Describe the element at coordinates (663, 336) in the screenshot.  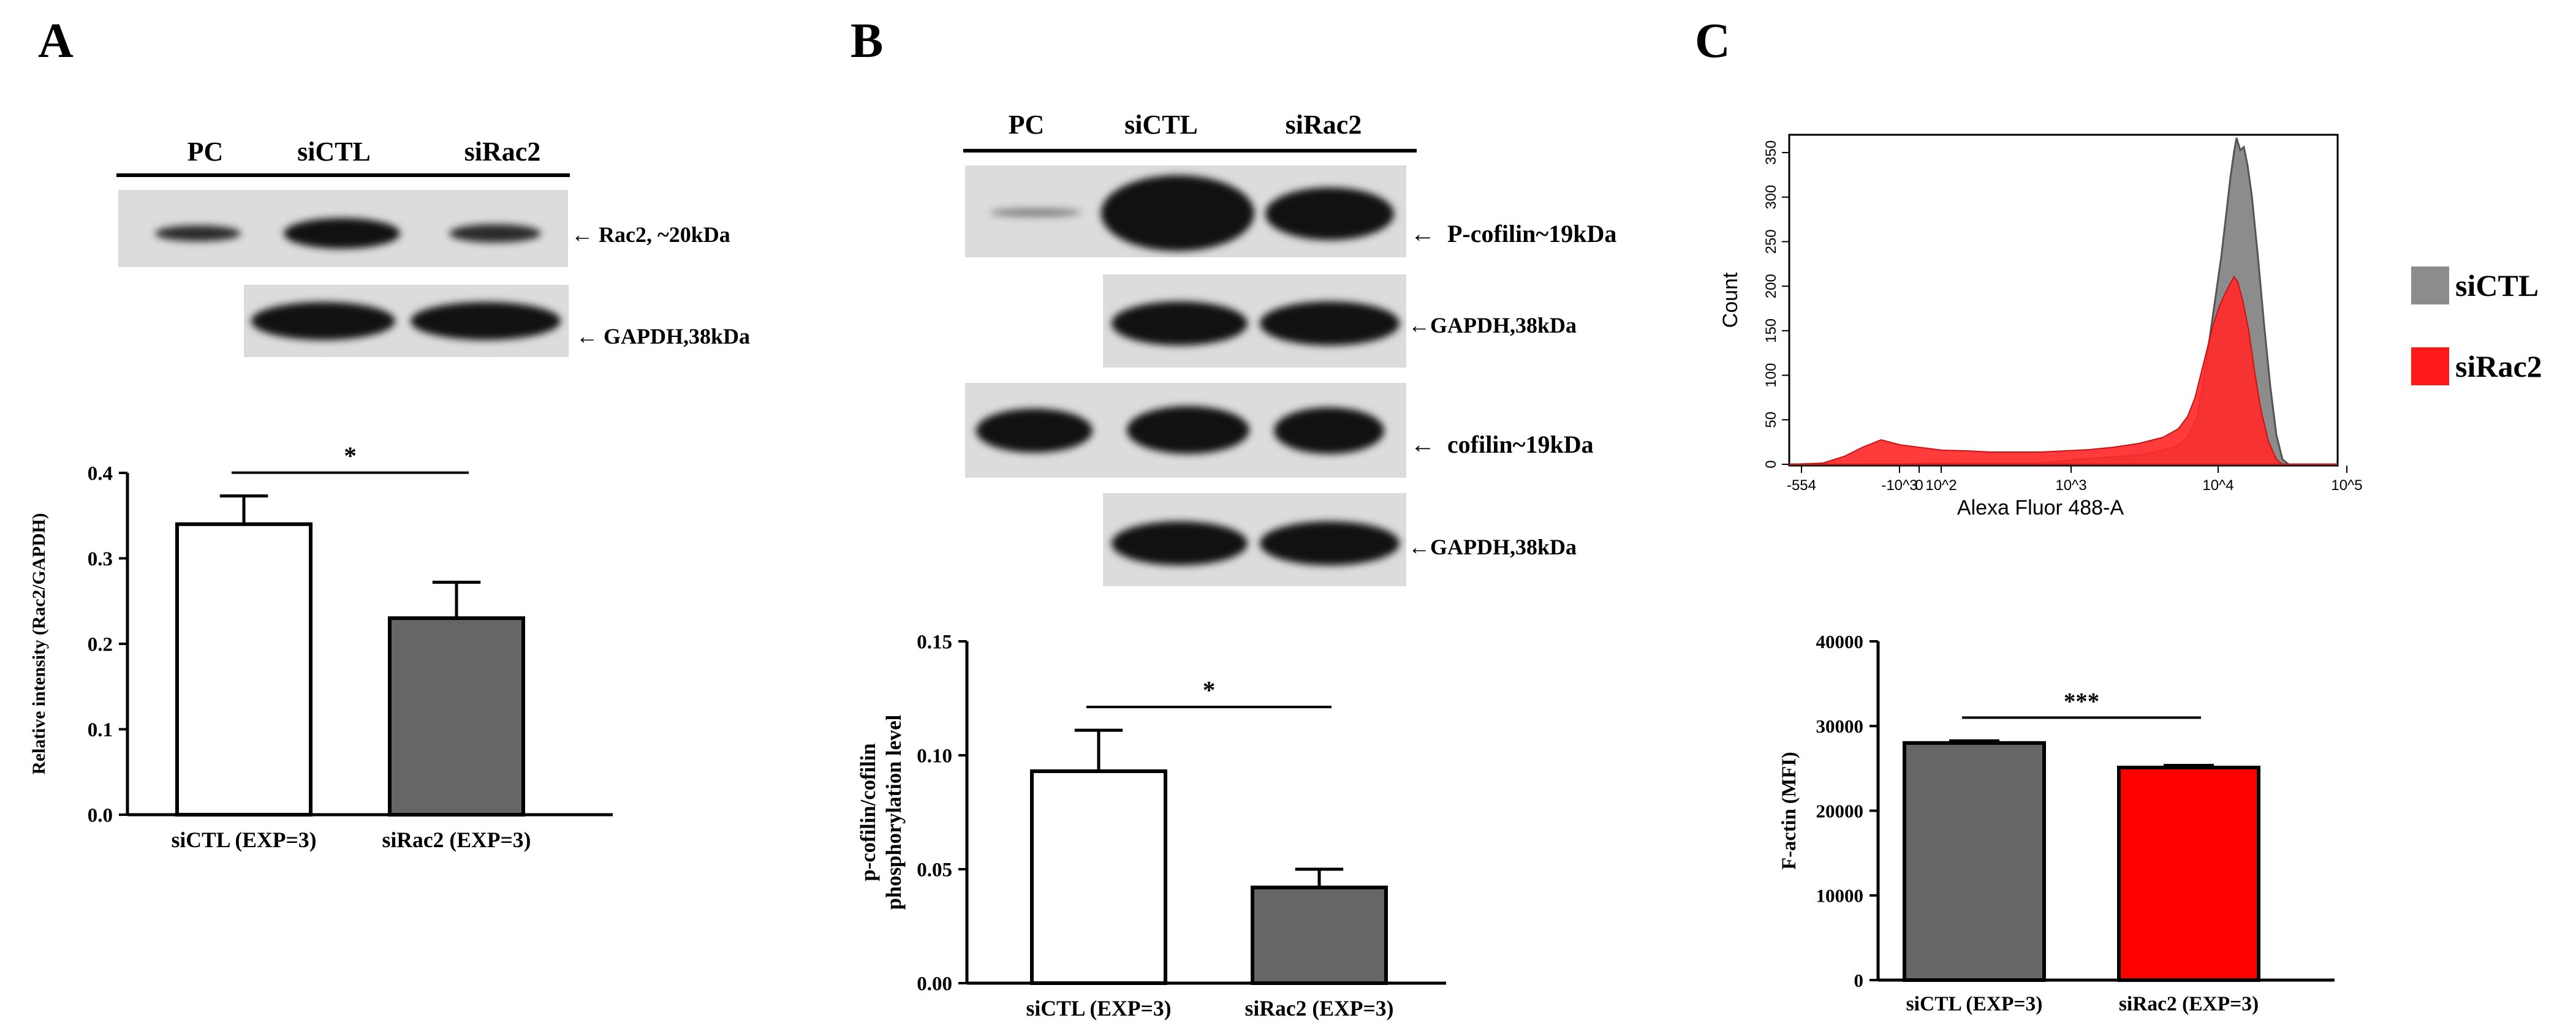
I see `blot-label-gapdh-a: ← GAPDH,38kDa` at that location.